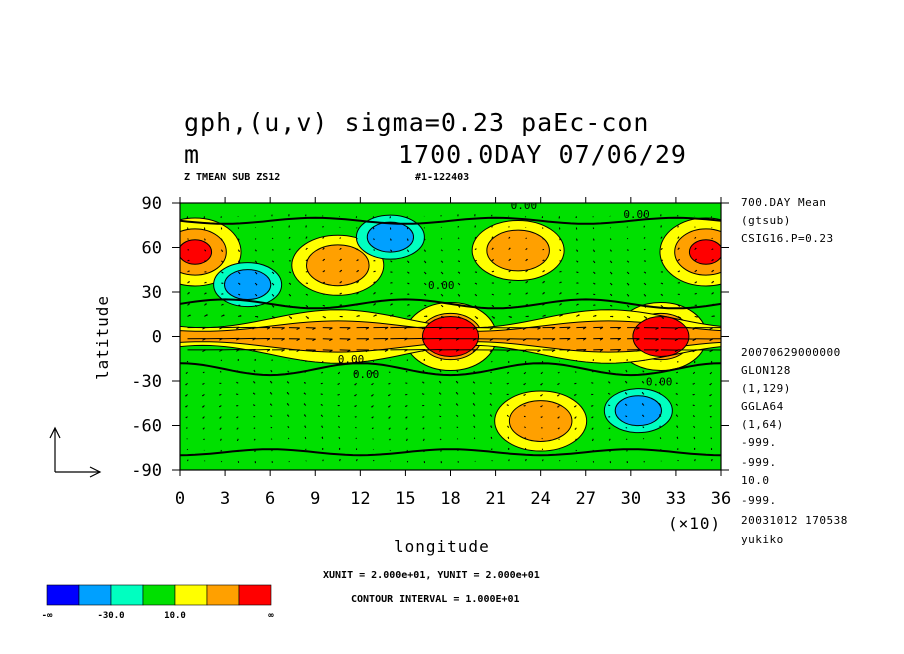 The height and width of the screenshot is (654, 904). I want to click on y-tick-label: 90, so click(152, 204).